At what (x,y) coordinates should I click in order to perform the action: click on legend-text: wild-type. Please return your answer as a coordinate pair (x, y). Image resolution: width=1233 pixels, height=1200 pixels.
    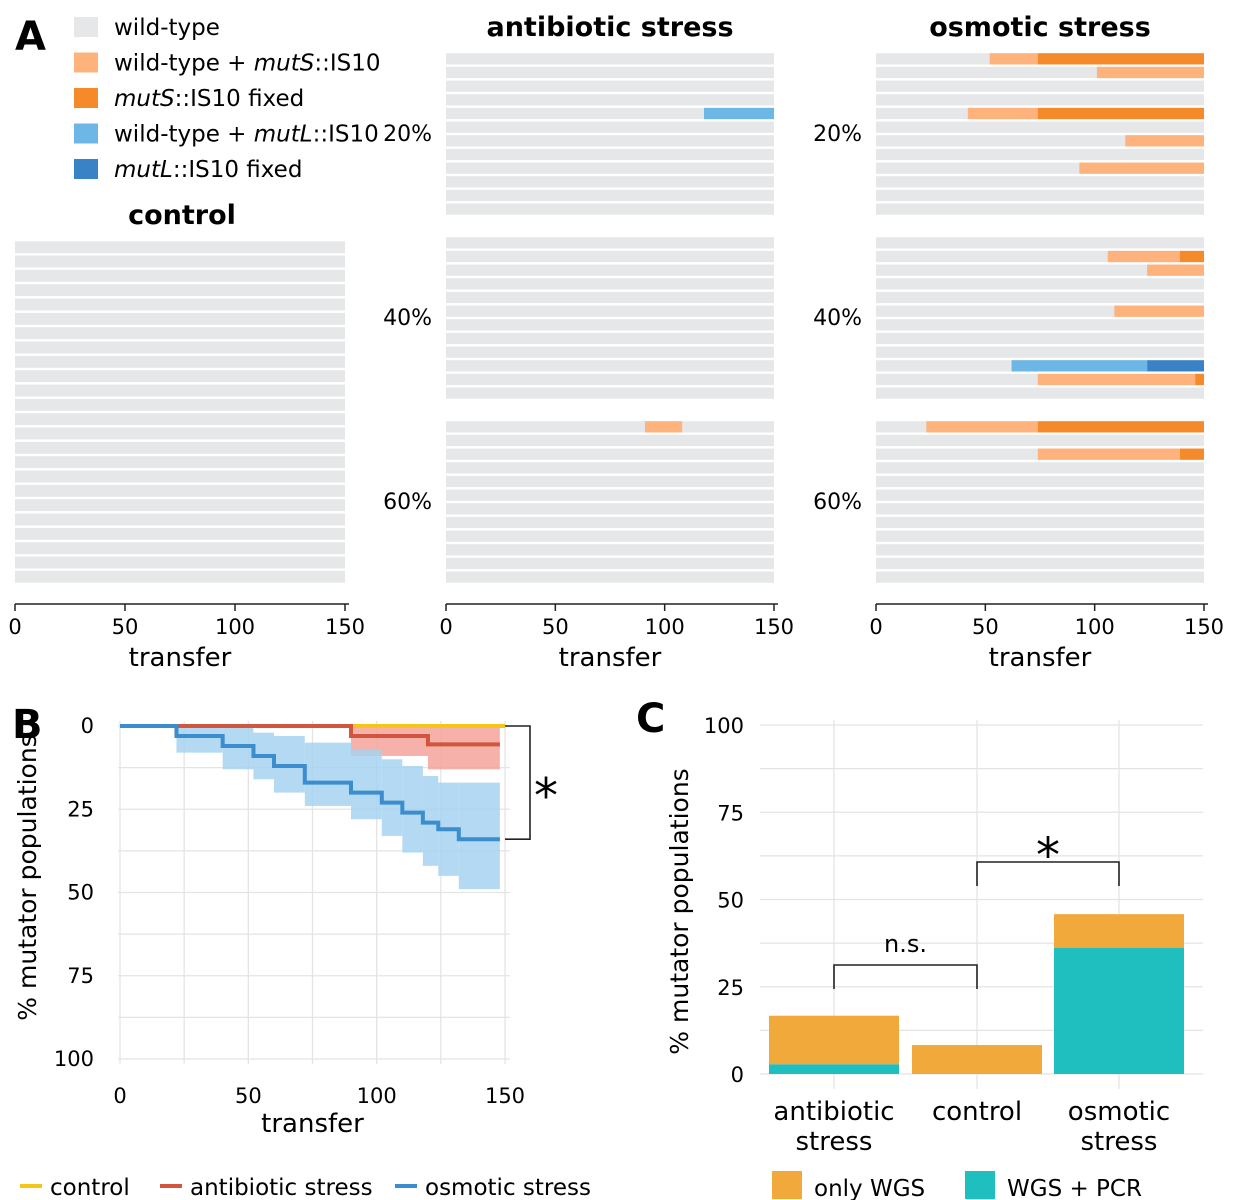
    Looking at the image, I should click on (167, 28).